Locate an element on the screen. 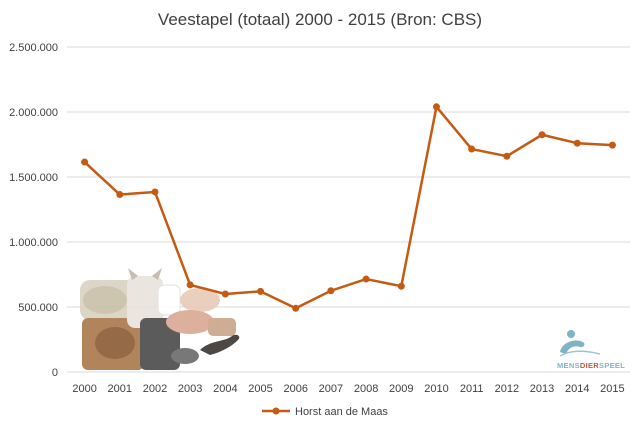  x-tick-label: 2011 is located at coordinates (472, 389).